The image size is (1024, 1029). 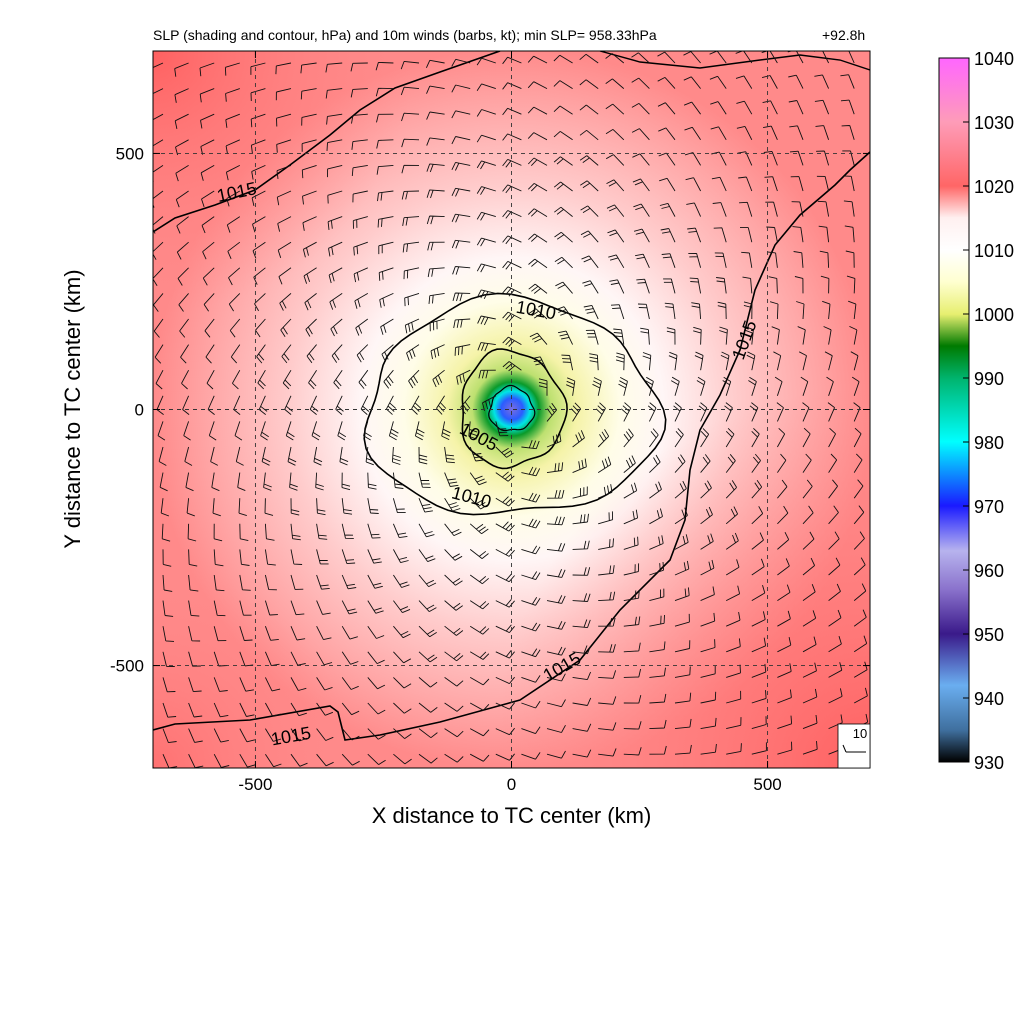 What do you see at coordinates (255, 784) in the screenshot?
I see `x-tick-label: -500` at bounding box center [255, 784].